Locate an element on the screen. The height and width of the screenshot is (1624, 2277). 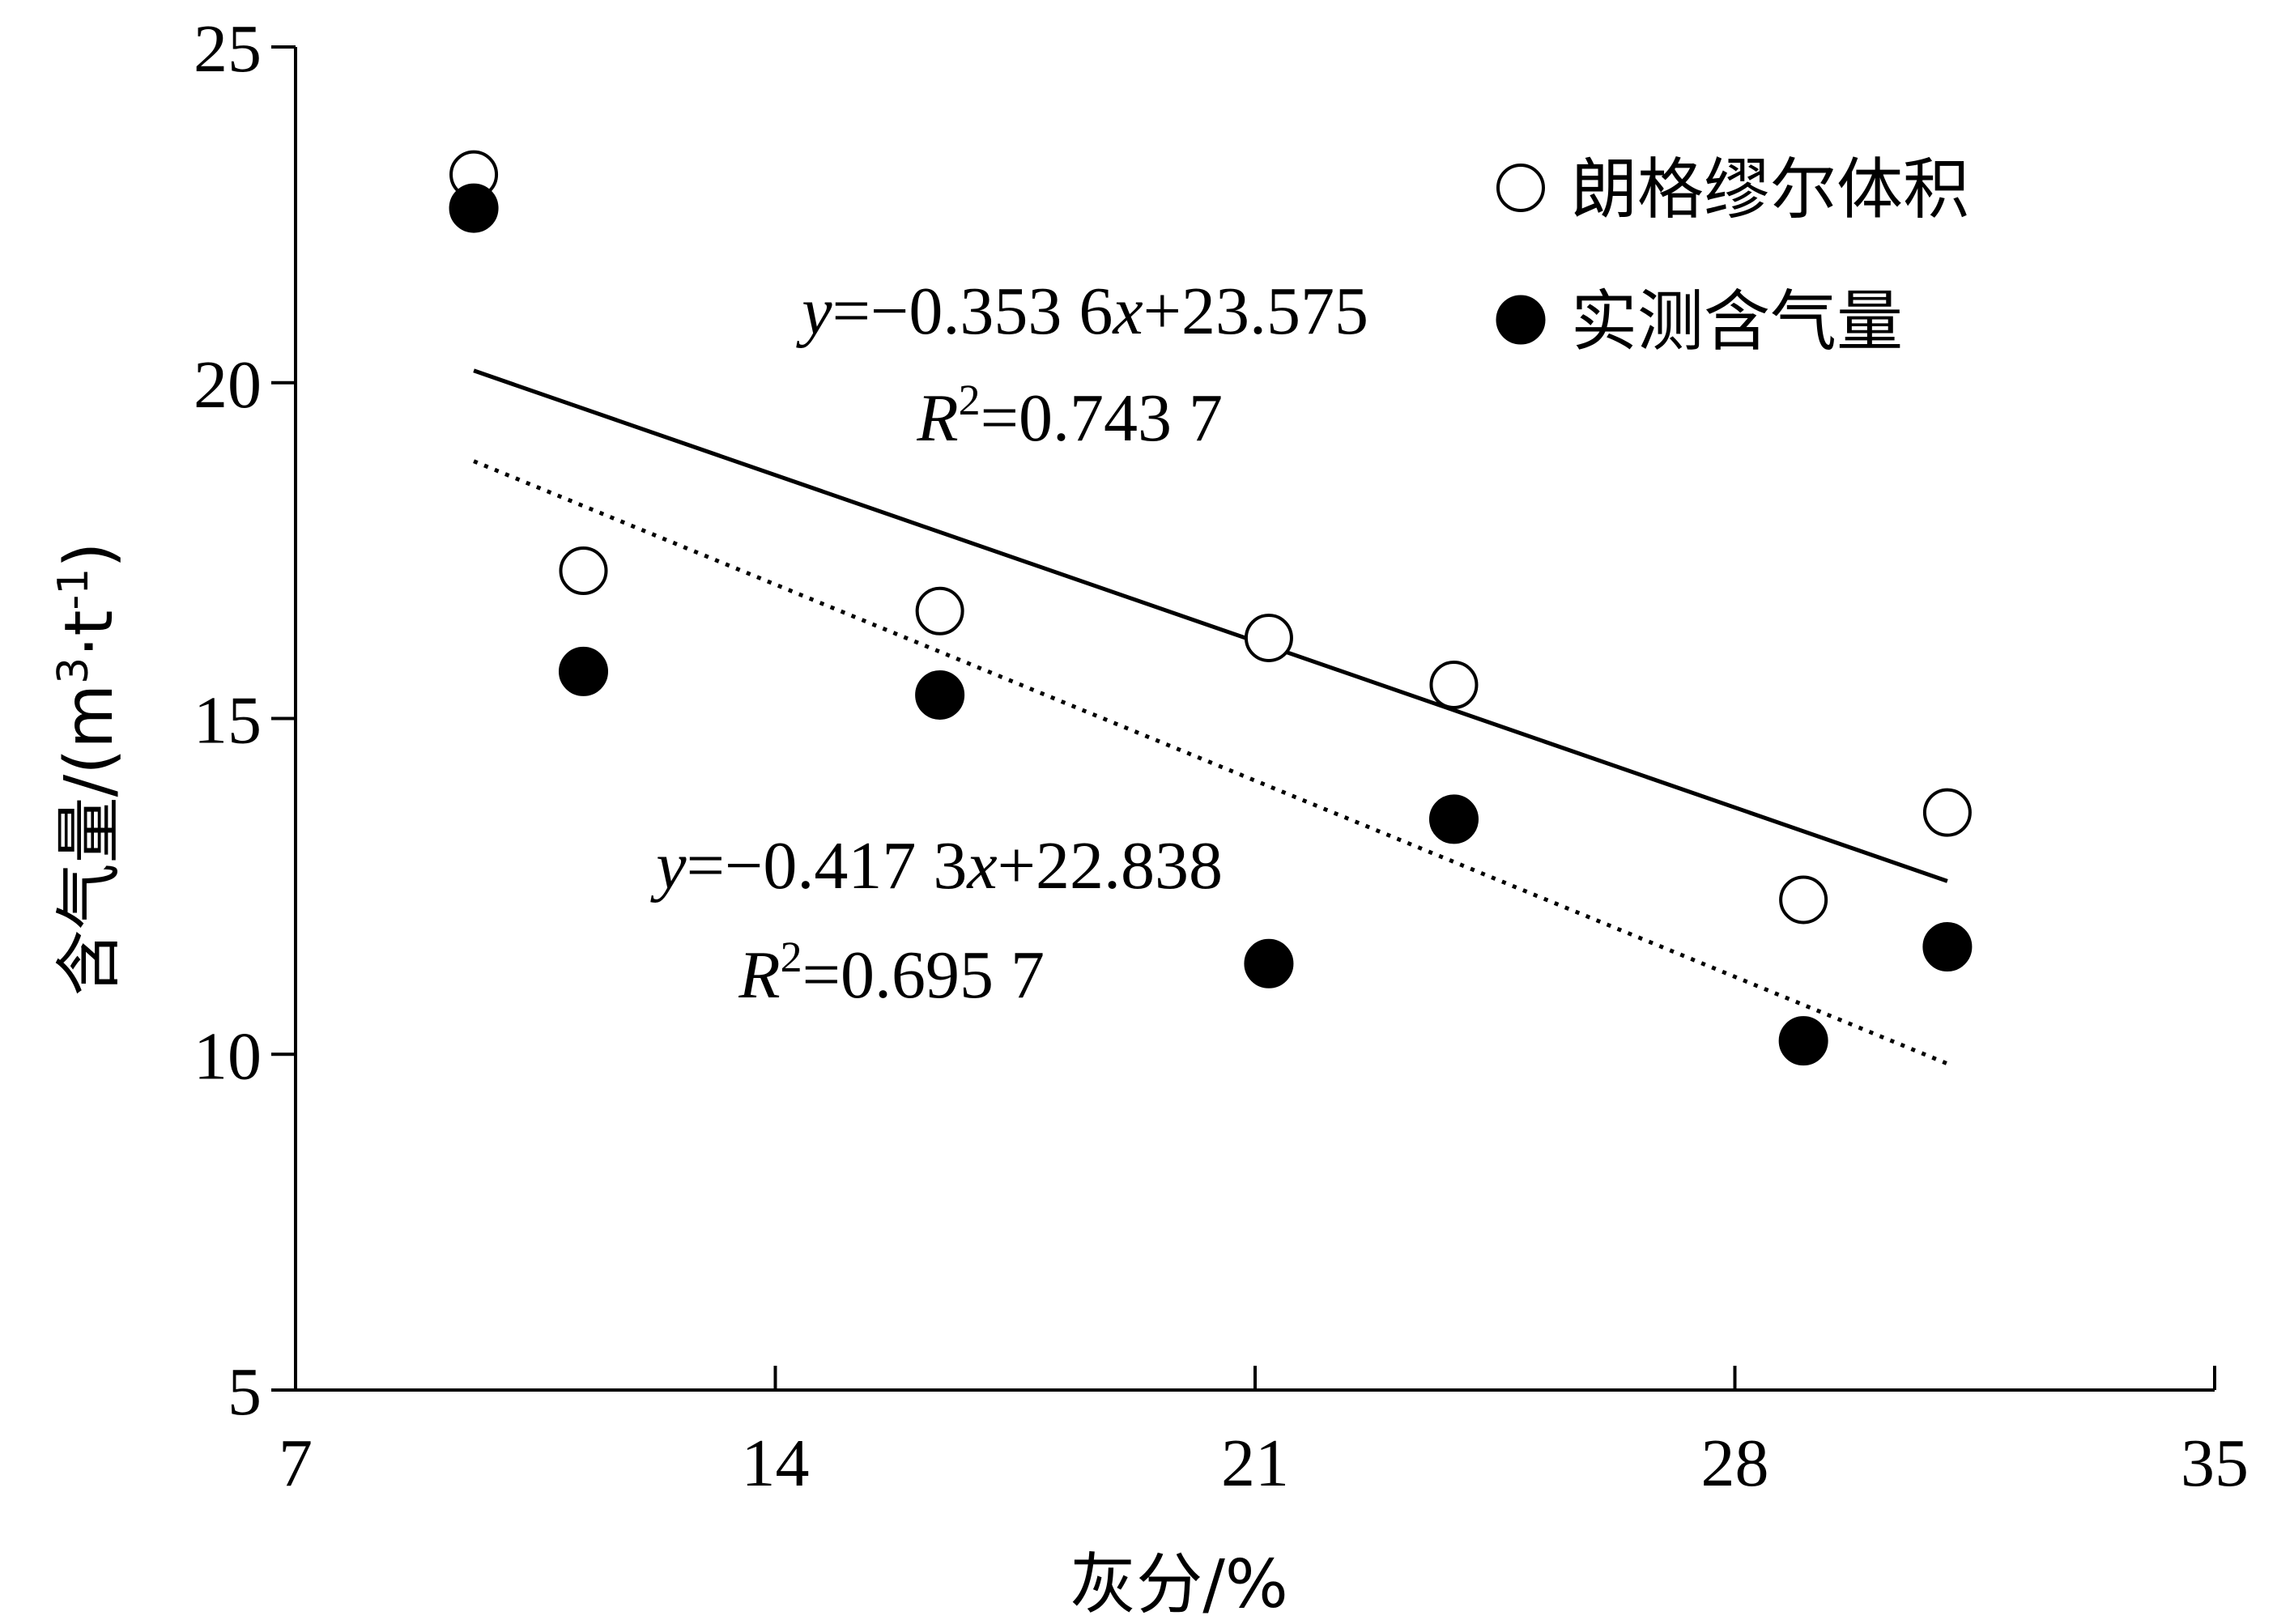
x-tick-label: 28 is located at coordinates (1735, 1463).